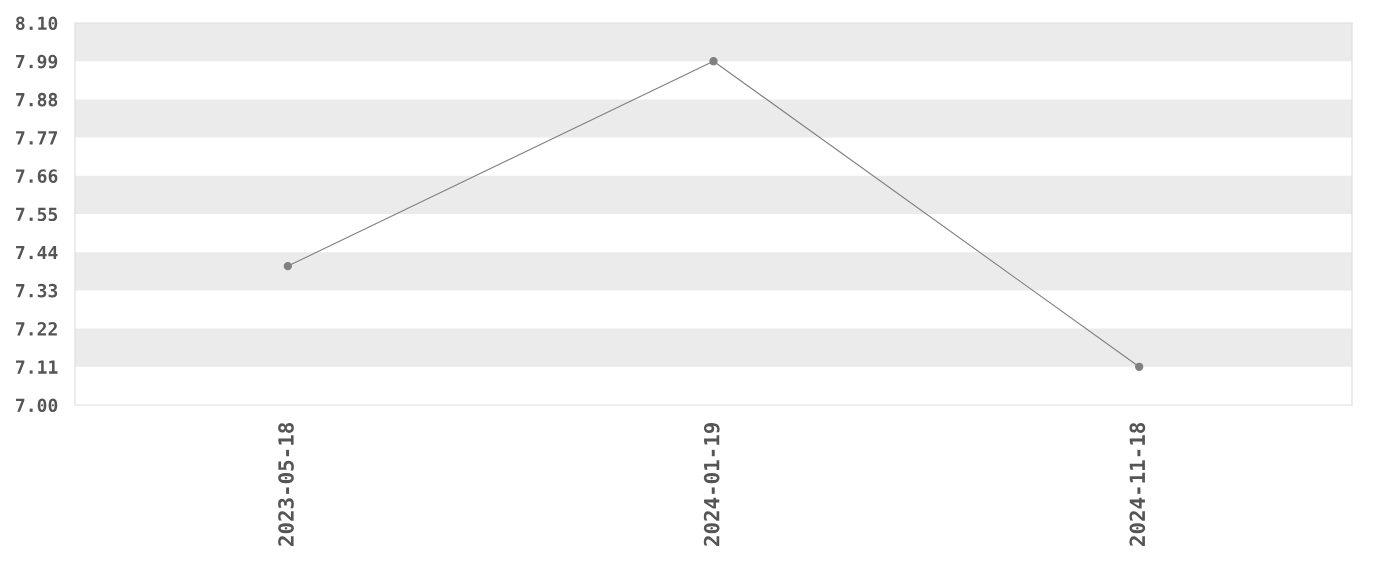  I want to click on y-tick-label: 8.10, so click(36, 23).